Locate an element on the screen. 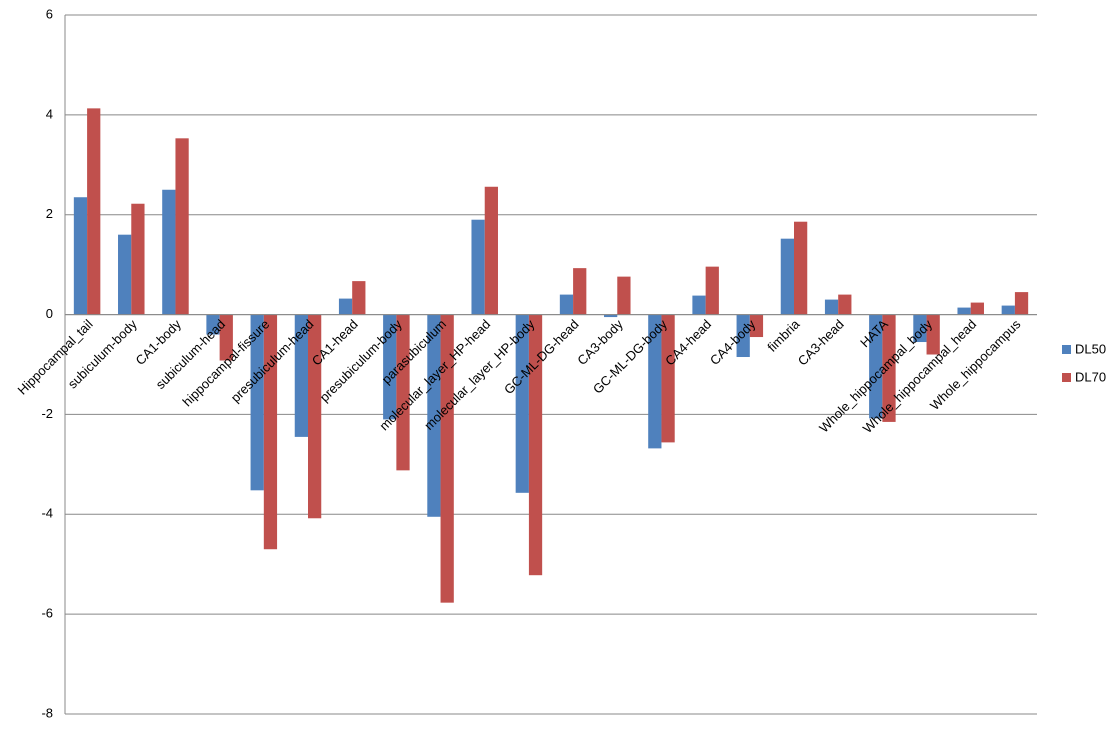 The height and width of the screenshot is (731, 1119). y-tick-label: -2 is located at coordinates (47, 413).